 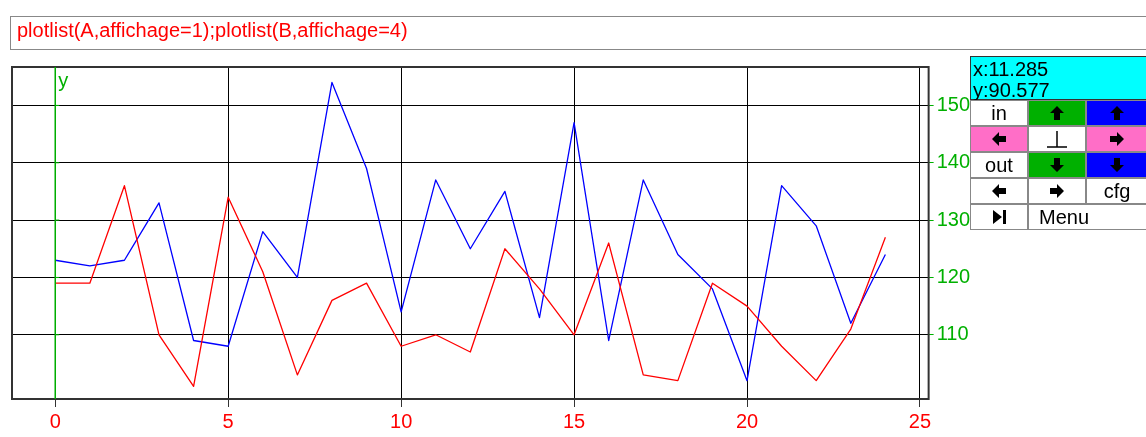 What do you see at coordinates (953, 103) in the screenshot?
I see `y-tick-label: 150` at bounding box center [953, 103].